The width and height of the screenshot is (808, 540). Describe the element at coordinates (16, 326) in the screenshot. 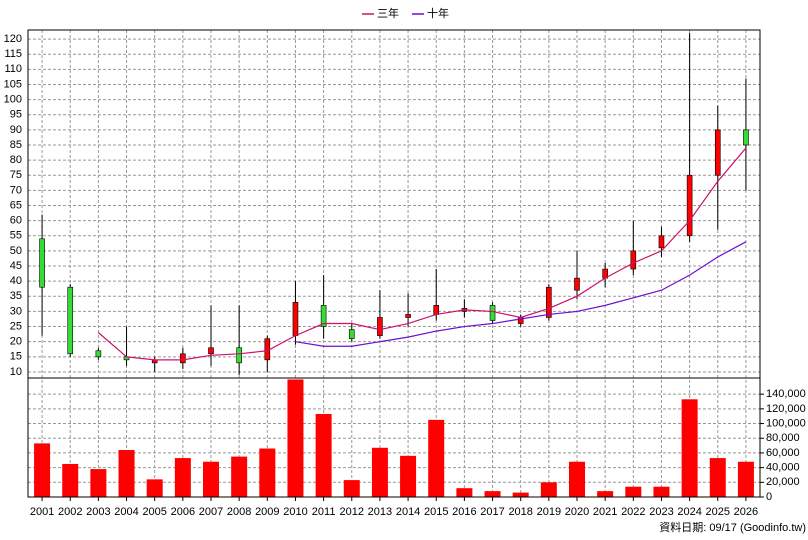

I see `y-tick-label: 25` at that location.